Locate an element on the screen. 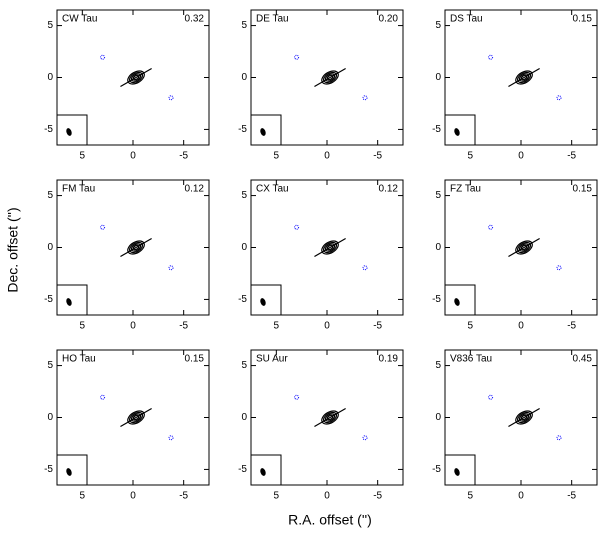  panel-title: CX Tau is located at coordinates (272, 189).